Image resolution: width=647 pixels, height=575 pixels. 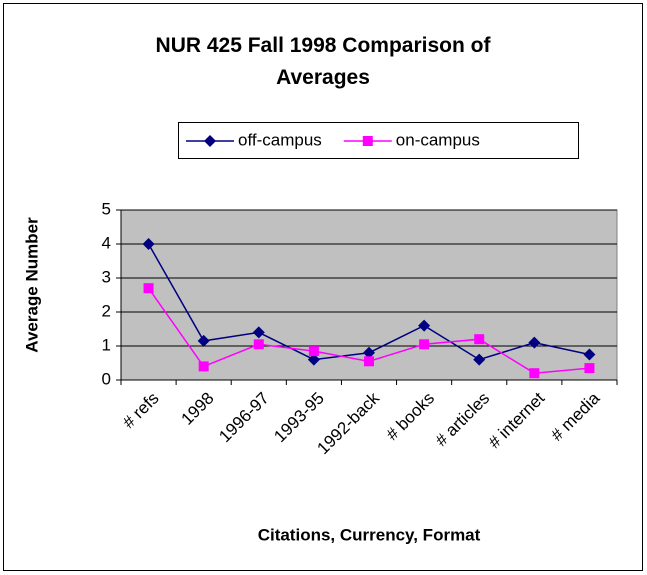 What do you see at coordinates (438, 139) in the screenshot?
I see `legend-label: on-campus` at bounding box center [438, 139].